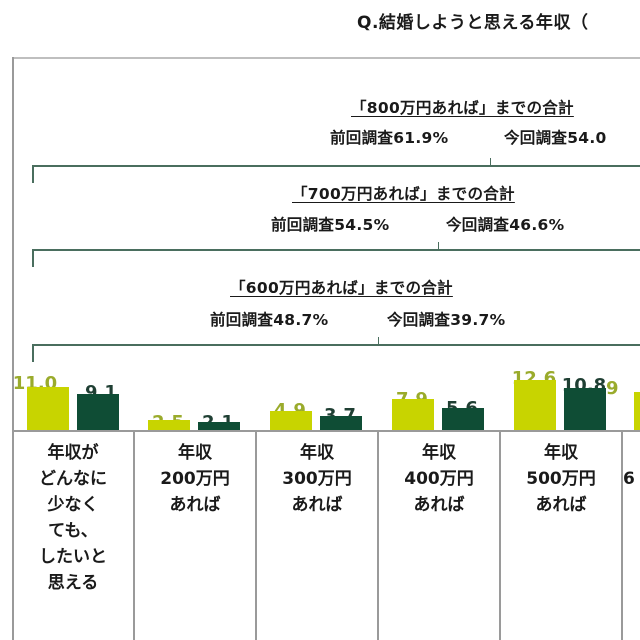  What do you see at coordinates (555, 138) in the screenshot?
I see `bracket-800-curr: 今回調査54.0` at bounding box center [555, 138].